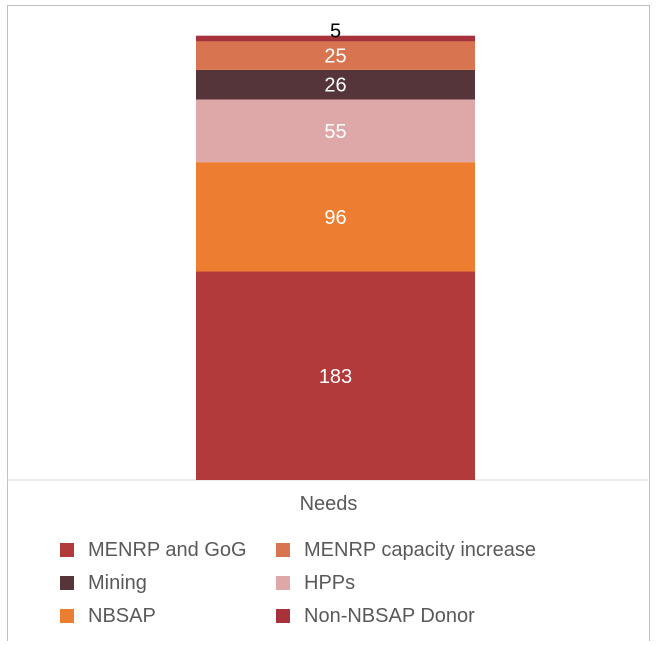 This screenshot has height=646, width=657. Describe the element at coordinates (122, 615) in the screenshot. I see `legend-label: NBSAP` at that location.